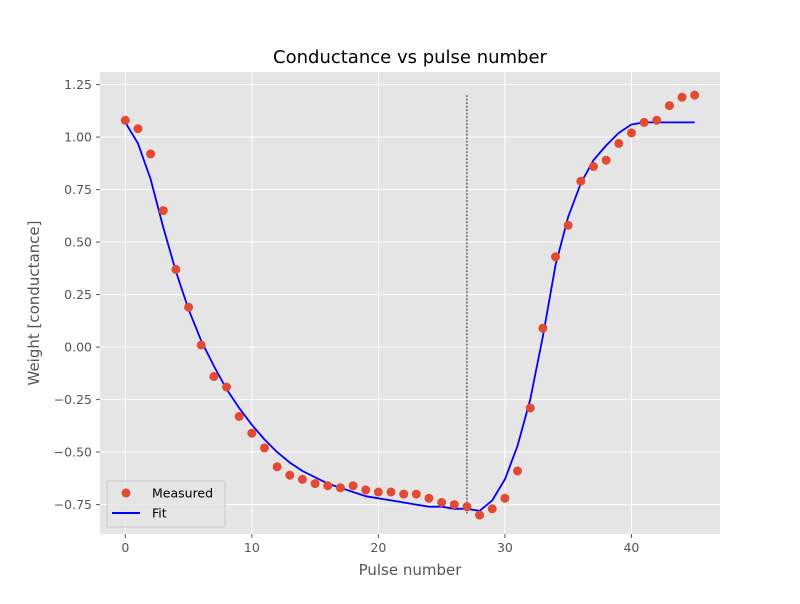 Image resolution: width=800 pixels, height=604 pixels. Describe the element at coordinates (73, 504) in the screenshot. I see `y-tick-label: −0.75` at that location.